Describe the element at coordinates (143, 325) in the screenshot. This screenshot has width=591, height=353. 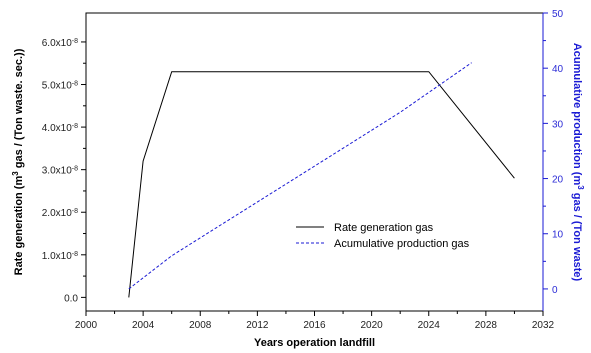
I see `x-tick-label: 2004` at that location.